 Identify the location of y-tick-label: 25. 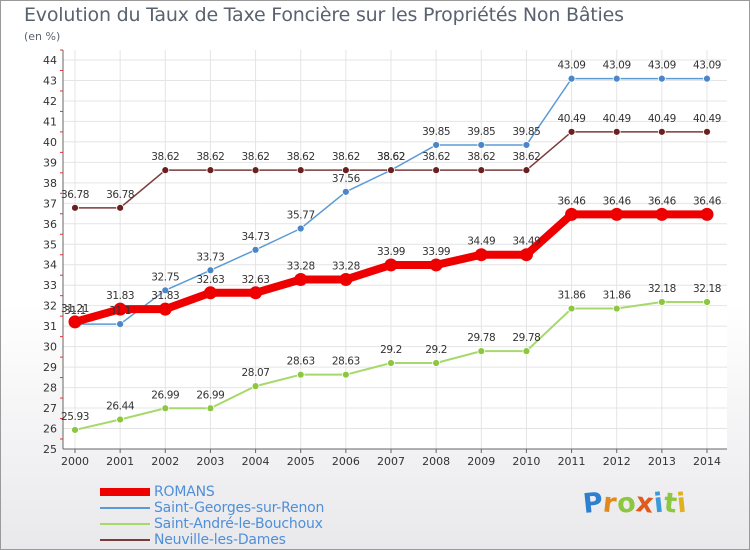
(50, 449).